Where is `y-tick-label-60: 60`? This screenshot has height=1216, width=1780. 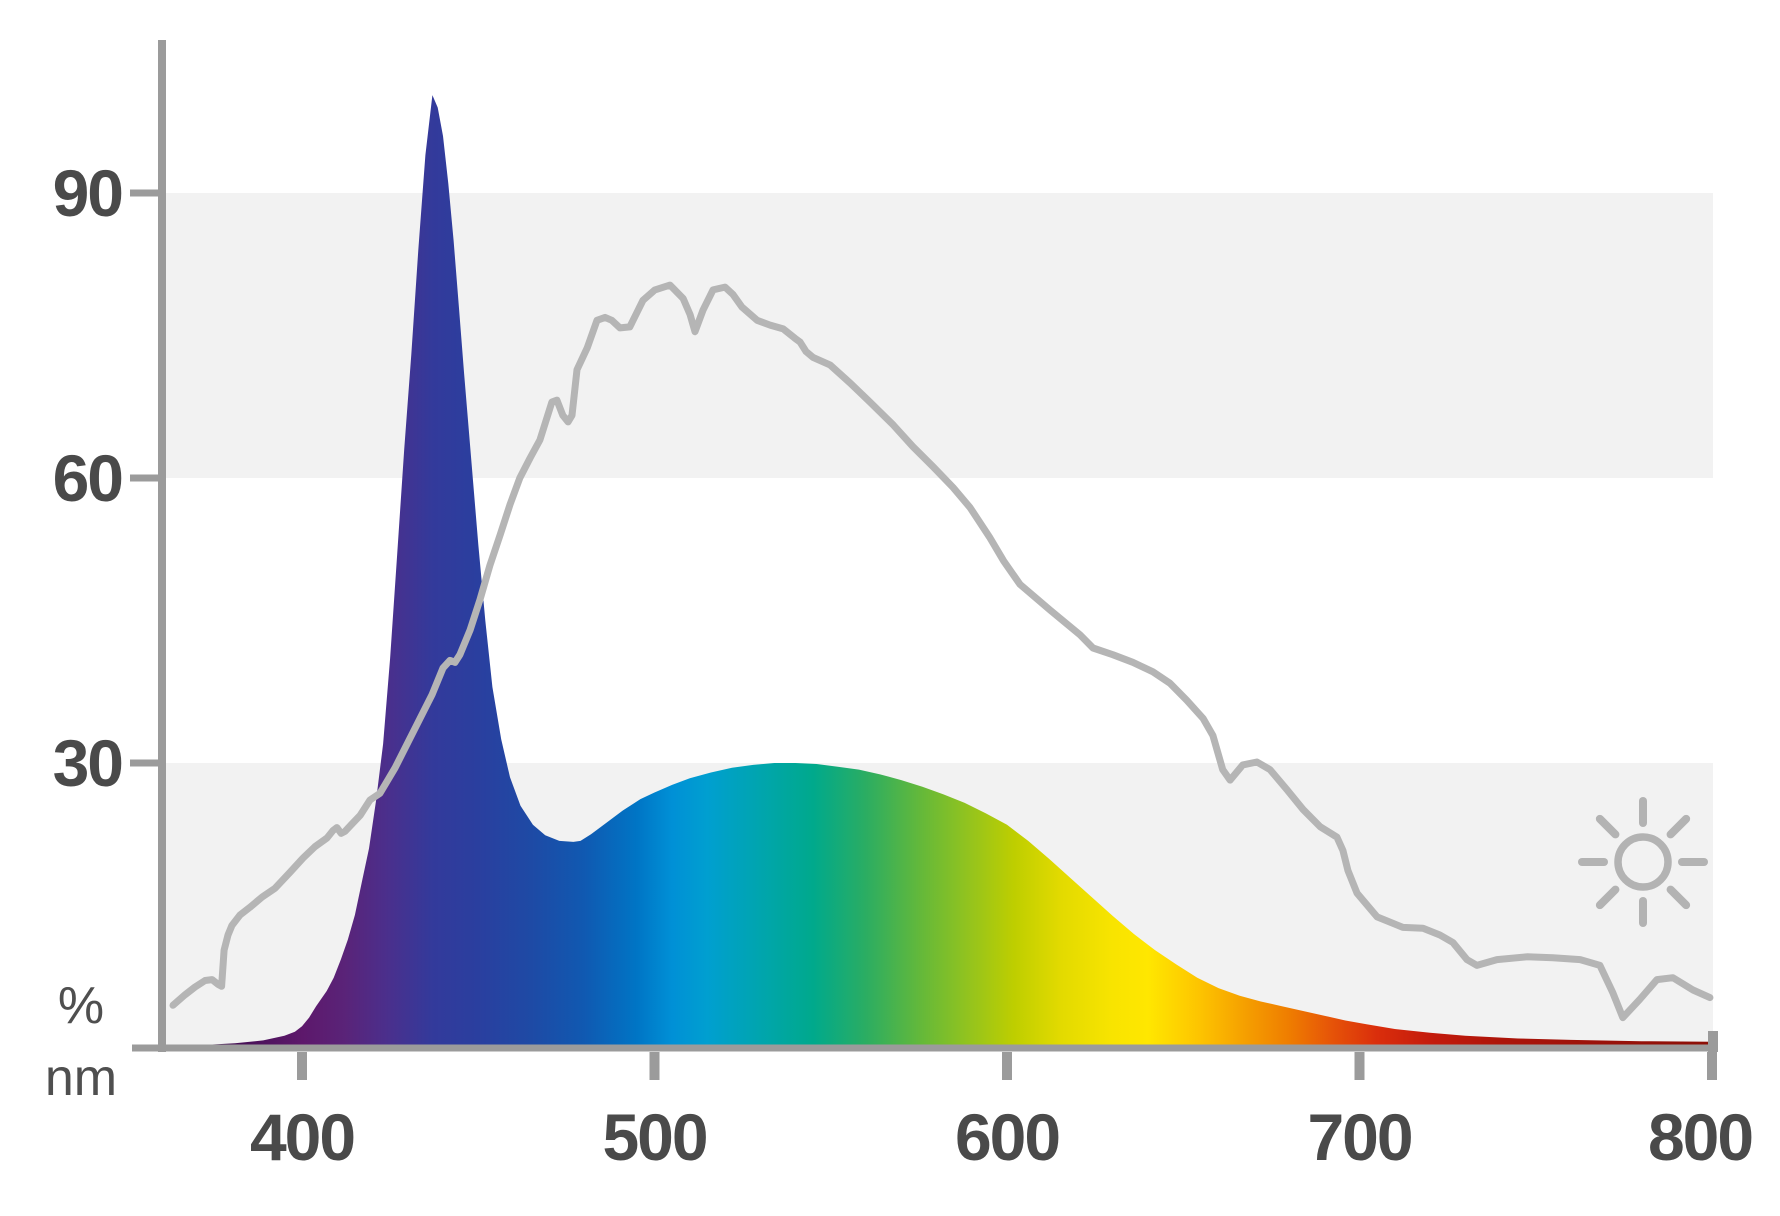 y-tick-label-60: 60 is located at coordinates (87, 478).